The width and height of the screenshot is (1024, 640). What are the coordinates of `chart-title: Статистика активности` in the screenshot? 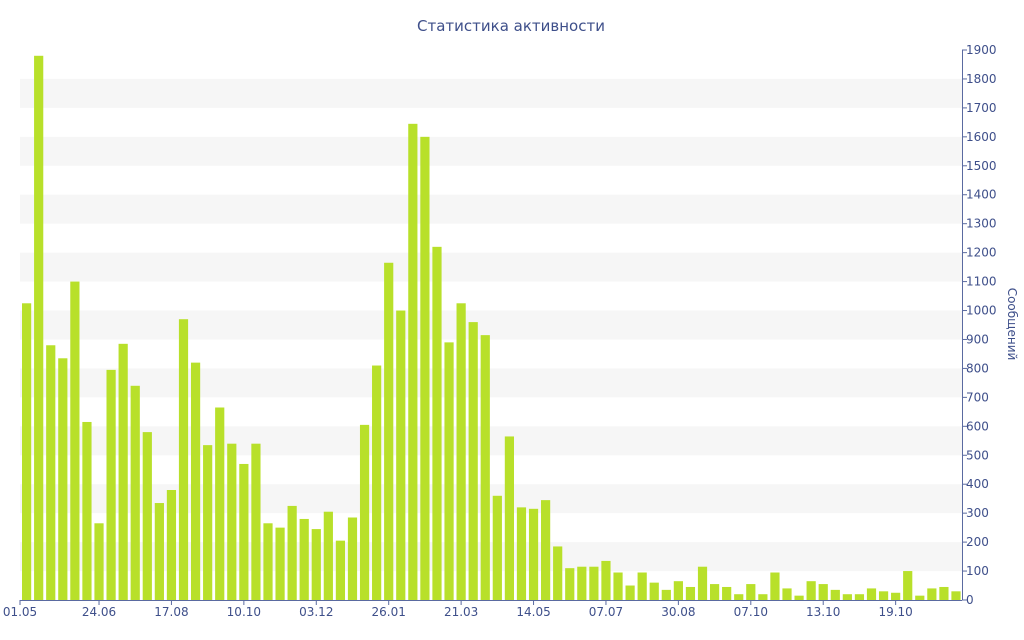 It's located at (511, 26).